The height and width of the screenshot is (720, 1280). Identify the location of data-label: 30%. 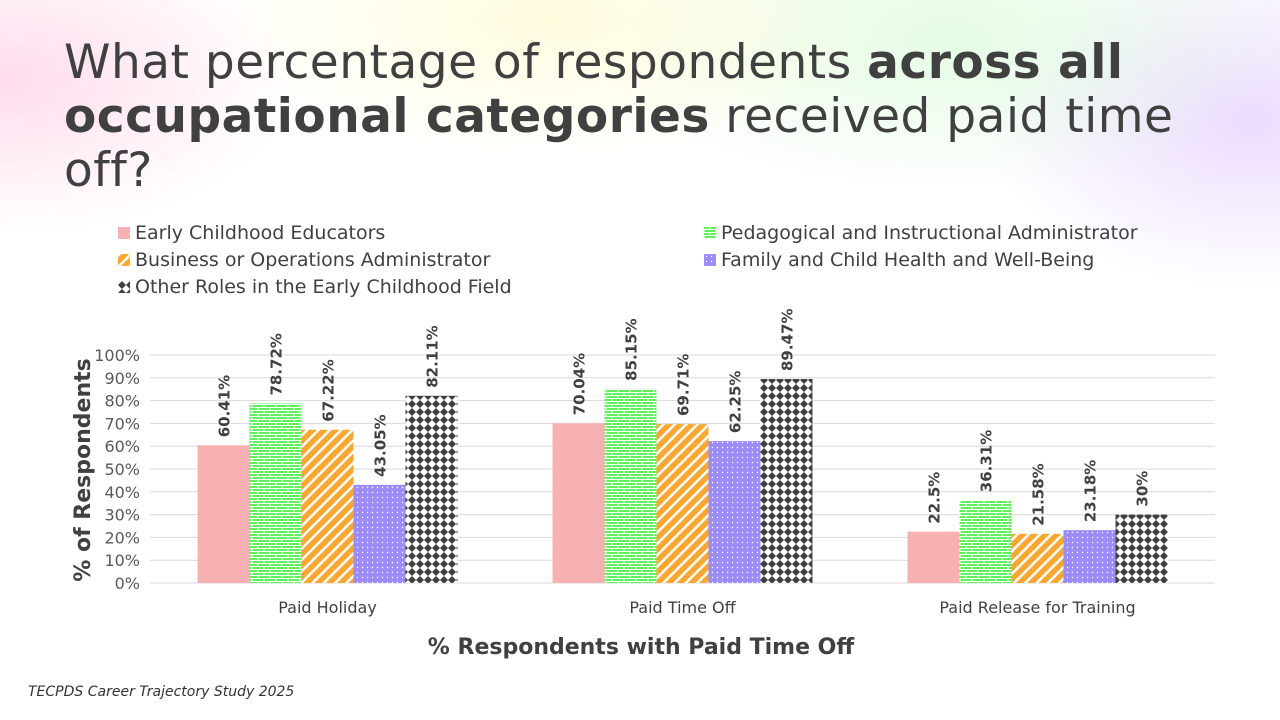
(1143, 489).